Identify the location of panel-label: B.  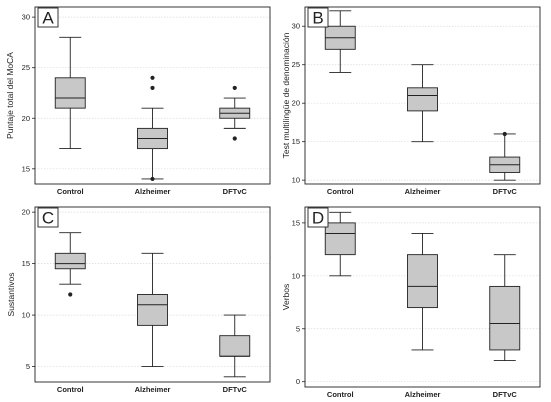
(318, 17).